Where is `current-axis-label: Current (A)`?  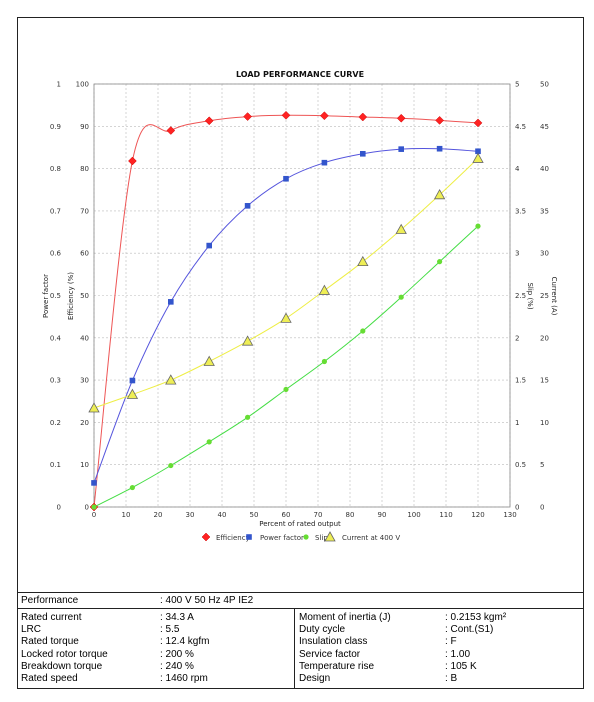
current-axis-label: Current (A) is located at coordinates (554, 296).